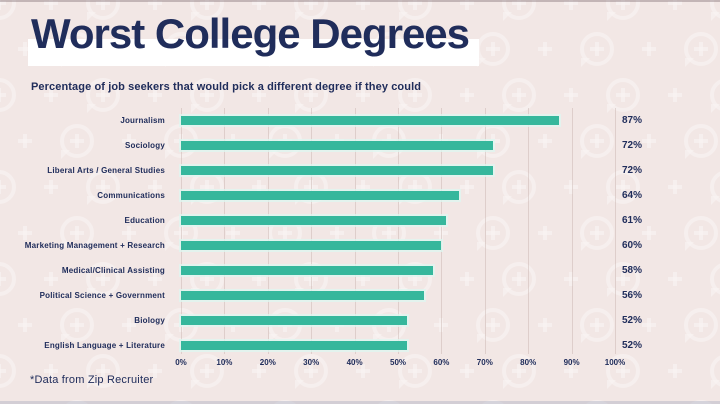 The height and width of the screenshot is (404, 720). Describe the element at coordinates (131, 195) in the screenshot. I see `category-label: Communications` at that location.